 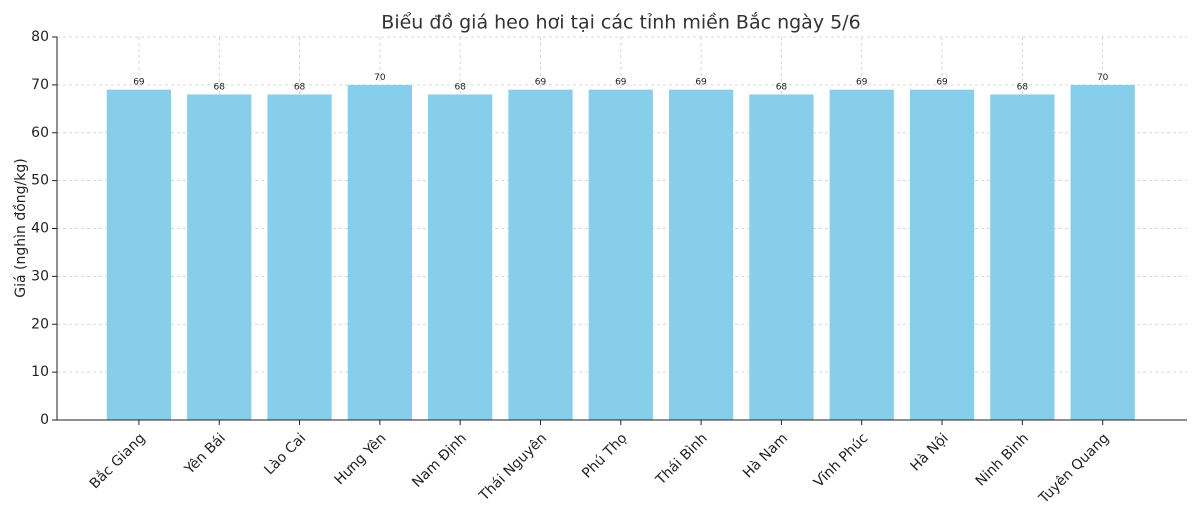 What do you see at coordinates (40, 85) in the screenshot?
I see `y-tick-label: 70` at bounding box center [40, 85].